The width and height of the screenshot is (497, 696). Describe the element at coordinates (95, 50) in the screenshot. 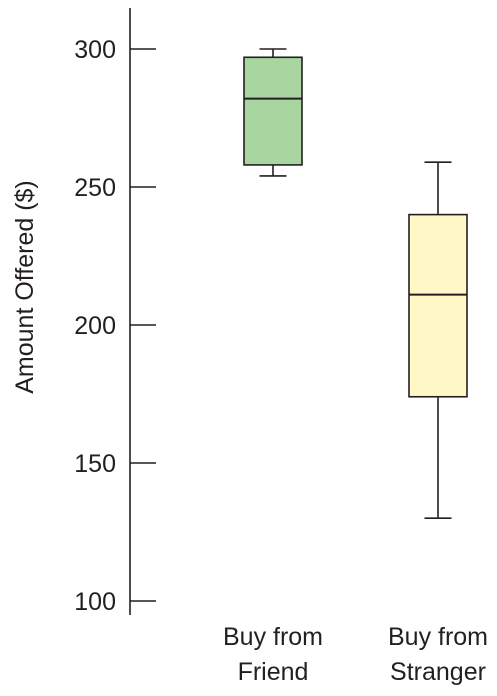

I see `y-tick-label: 300` at that location.